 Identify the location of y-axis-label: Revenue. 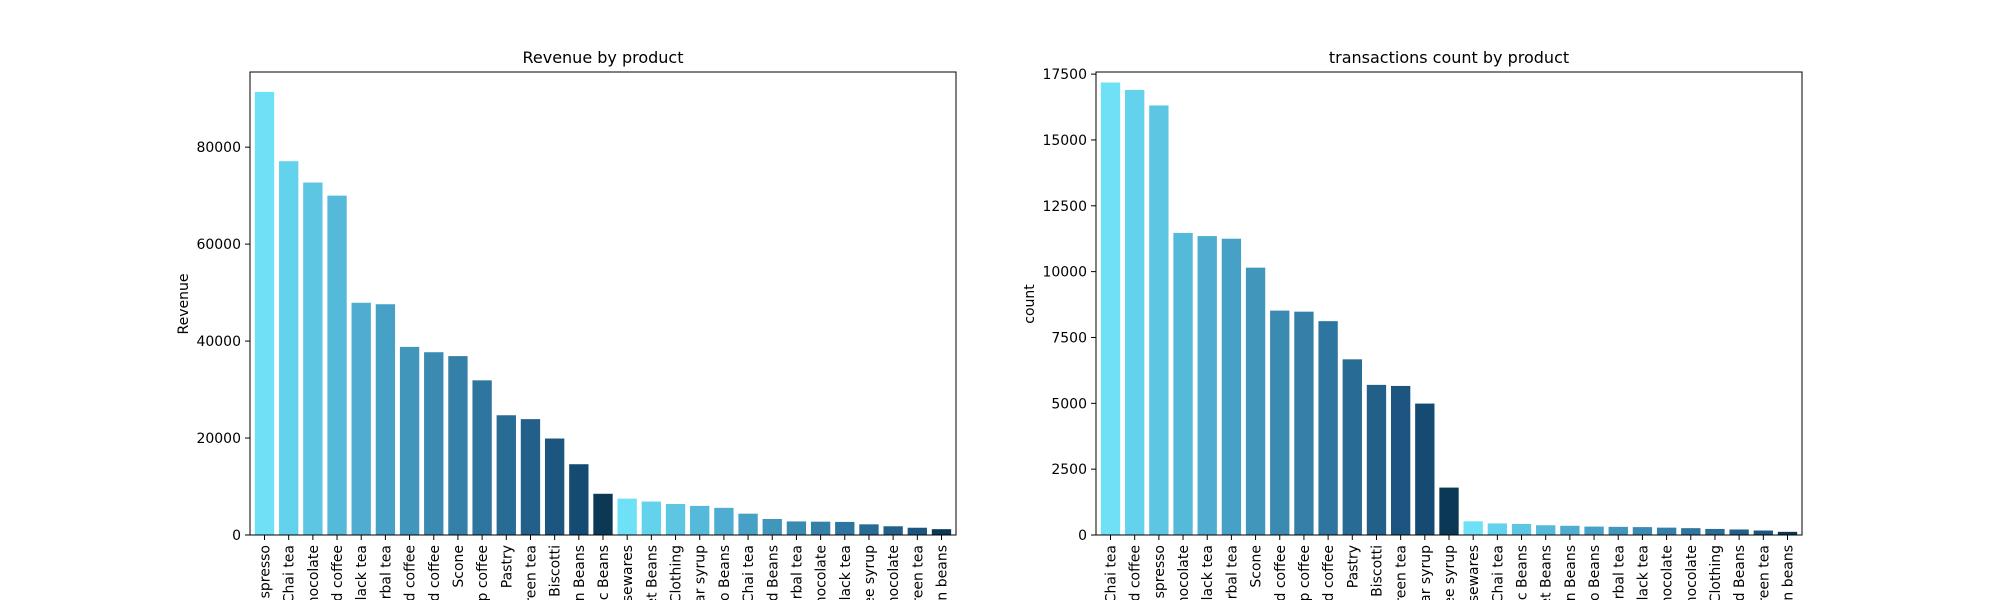
(184, 304).